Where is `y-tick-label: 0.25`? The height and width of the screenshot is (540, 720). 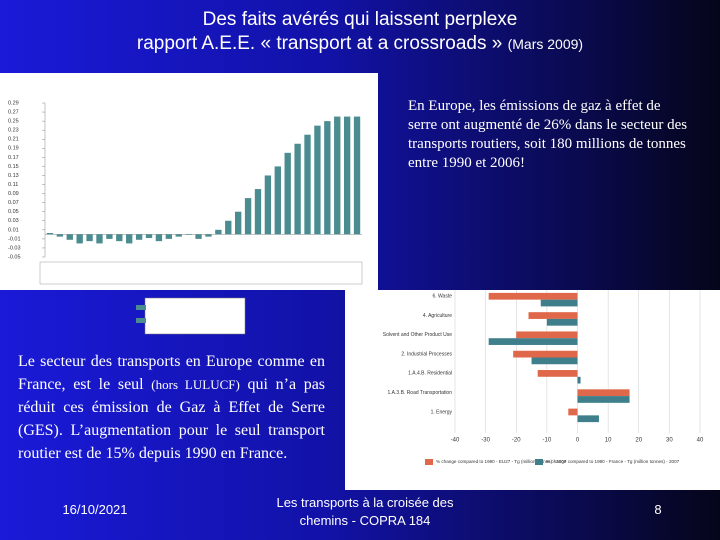
y-tick-label: 0.25 is located at coordinates (13, 122).